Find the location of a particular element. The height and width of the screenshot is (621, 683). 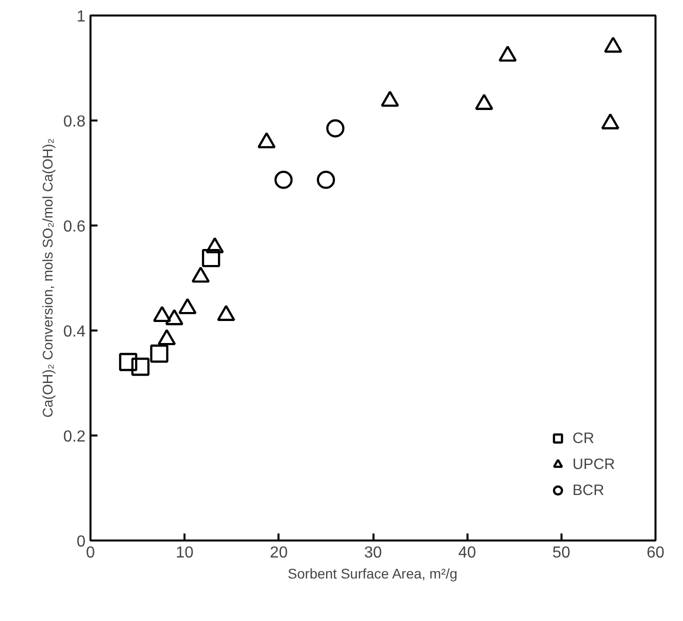

legend-label: BCR is located at coordinates (588, 490).